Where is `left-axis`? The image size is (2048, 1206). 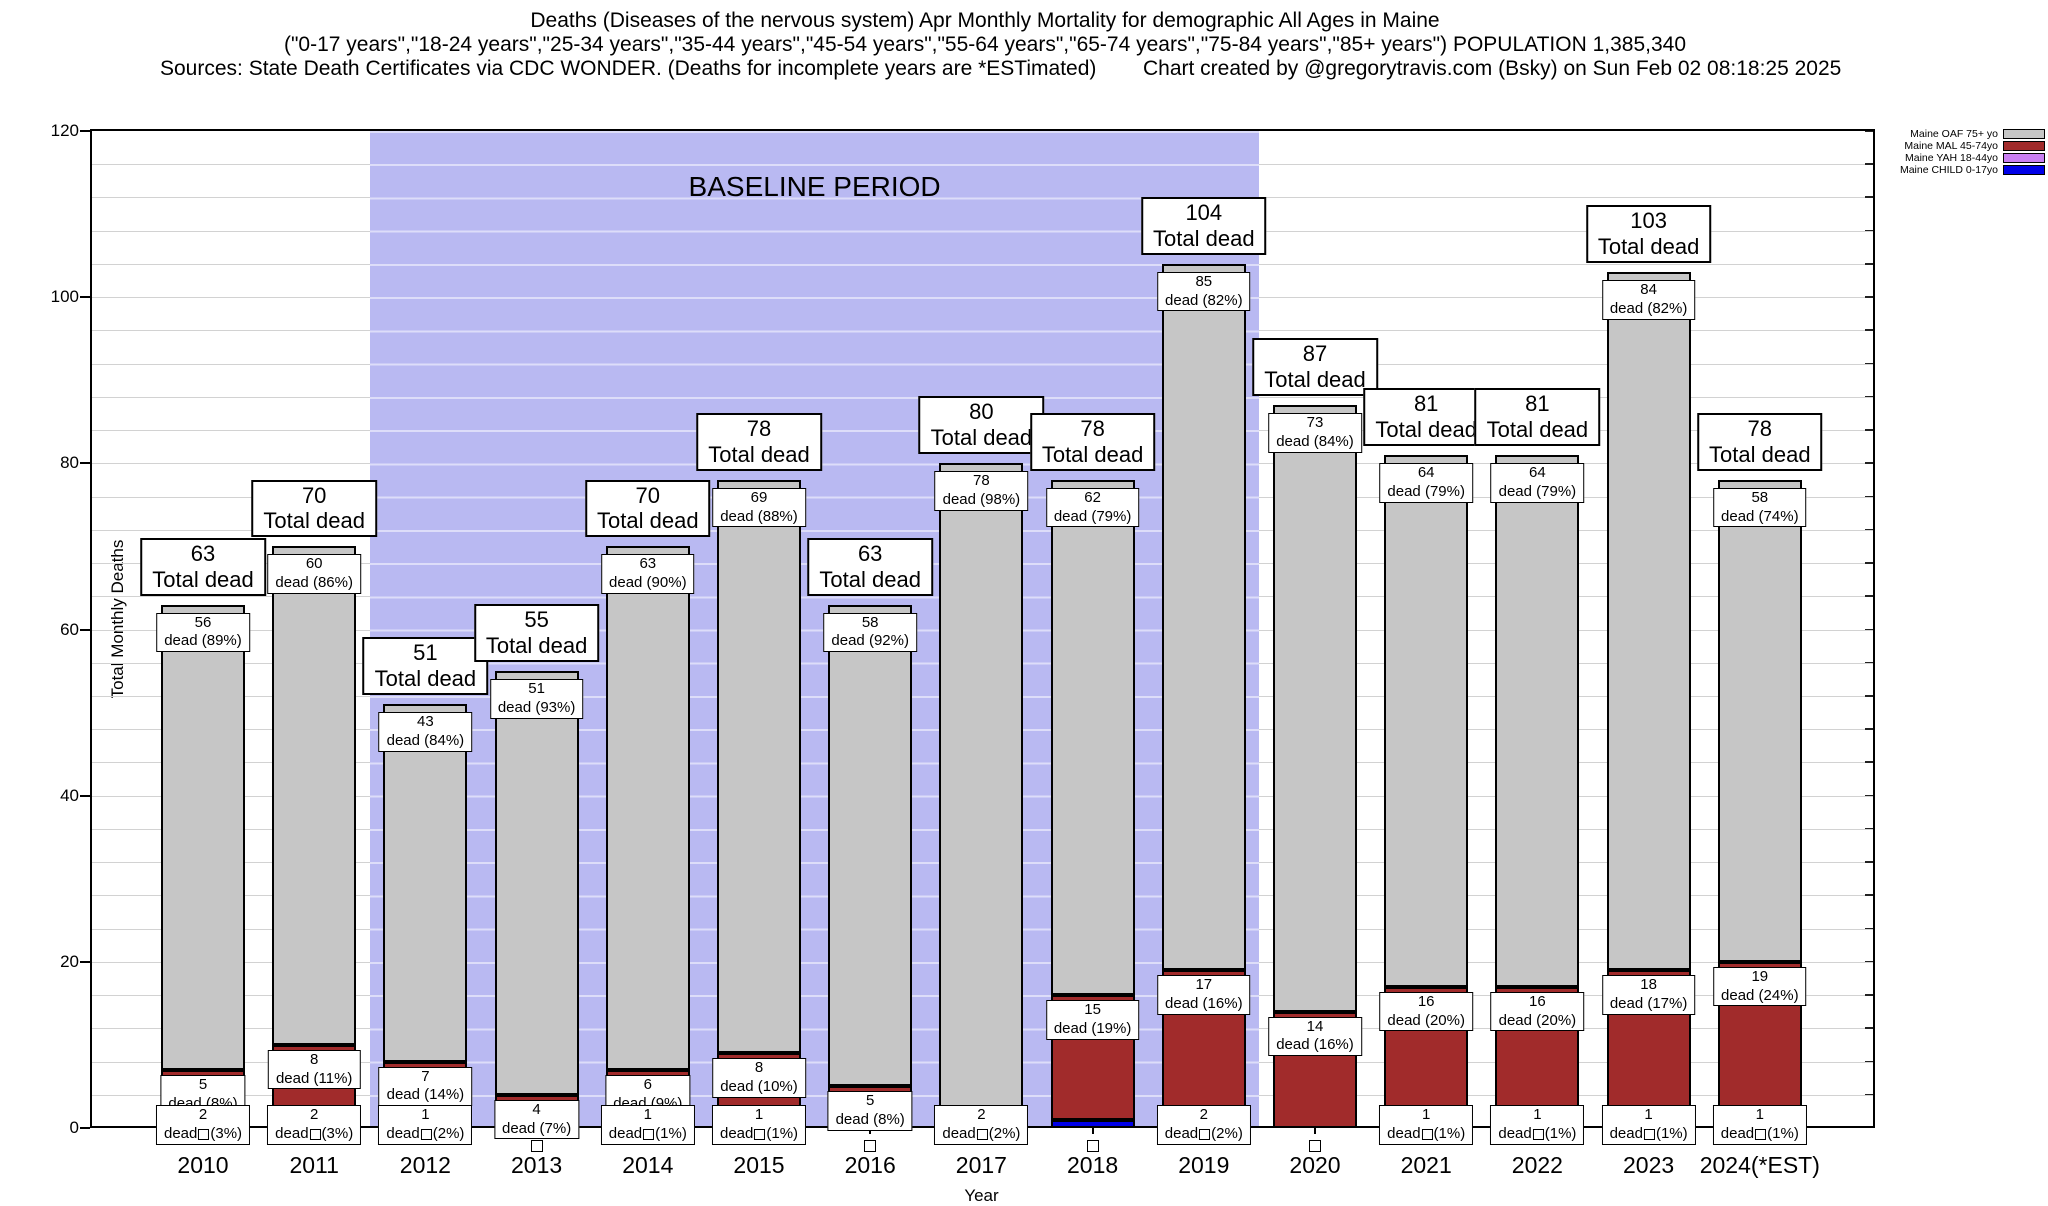
left-axis is located at coordinates (91, 627).